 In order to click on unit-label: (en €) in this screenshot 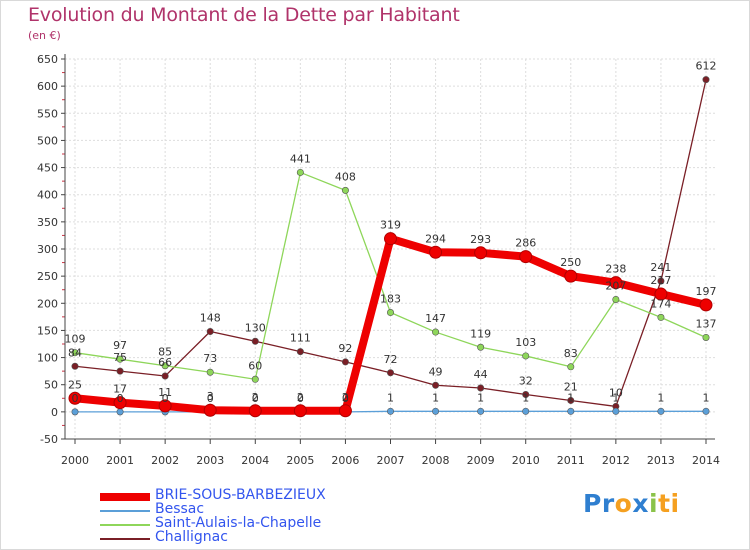, I will do `click(44, 35)`.